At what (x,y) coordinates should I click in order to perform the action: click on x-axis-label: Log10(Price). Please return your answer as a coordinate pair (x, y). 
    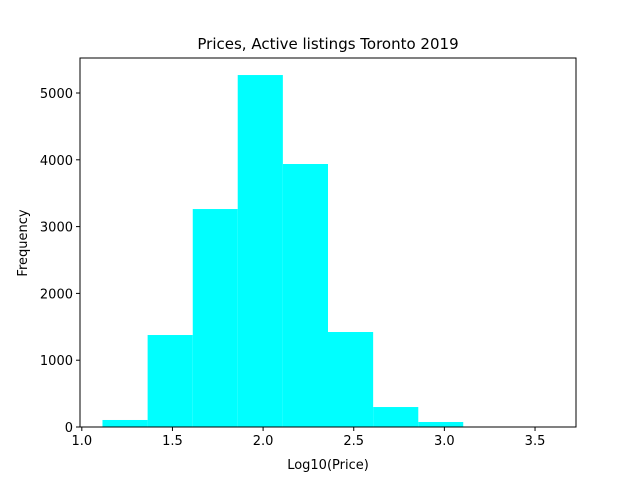
    Looking at the image, I should click on (328, 465).